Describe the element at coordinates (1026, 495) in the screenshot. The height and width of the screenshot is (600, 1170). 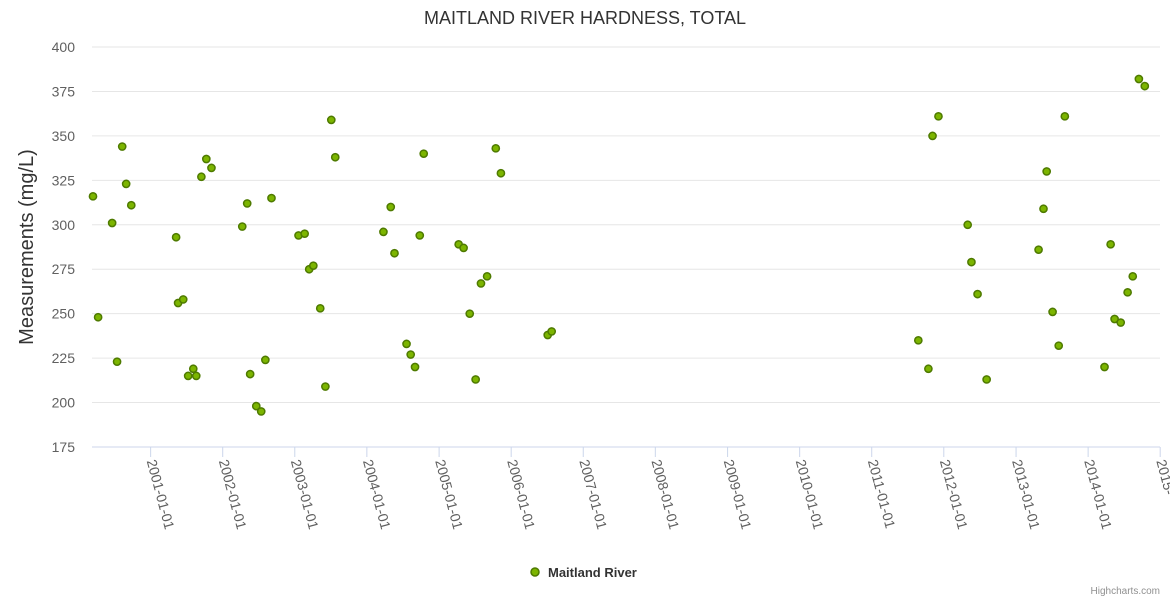
I see `x-tick-label: 2013-01-01` at that location.